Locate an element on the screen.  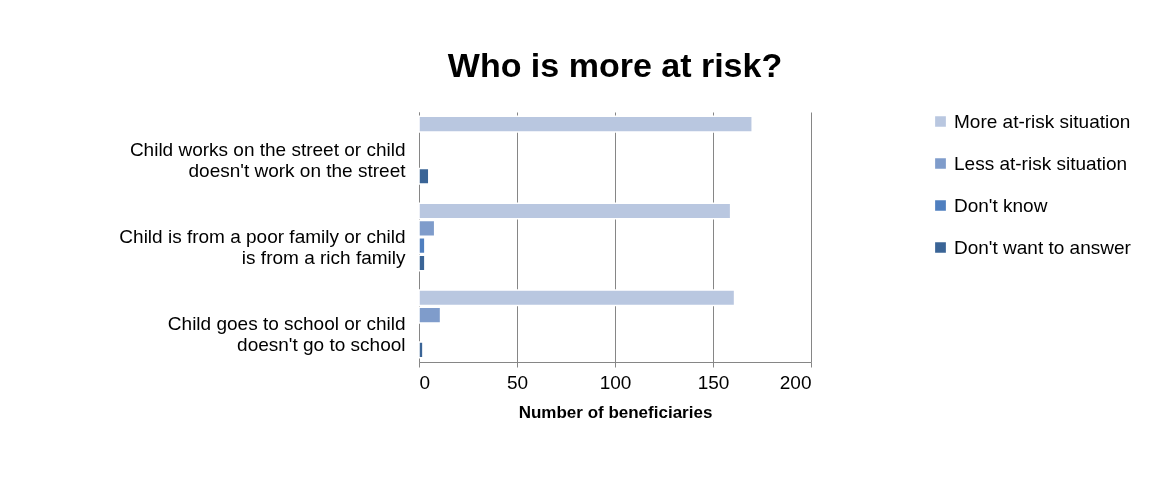
x-tick-label: 200 is located at coordinates (795, 382).